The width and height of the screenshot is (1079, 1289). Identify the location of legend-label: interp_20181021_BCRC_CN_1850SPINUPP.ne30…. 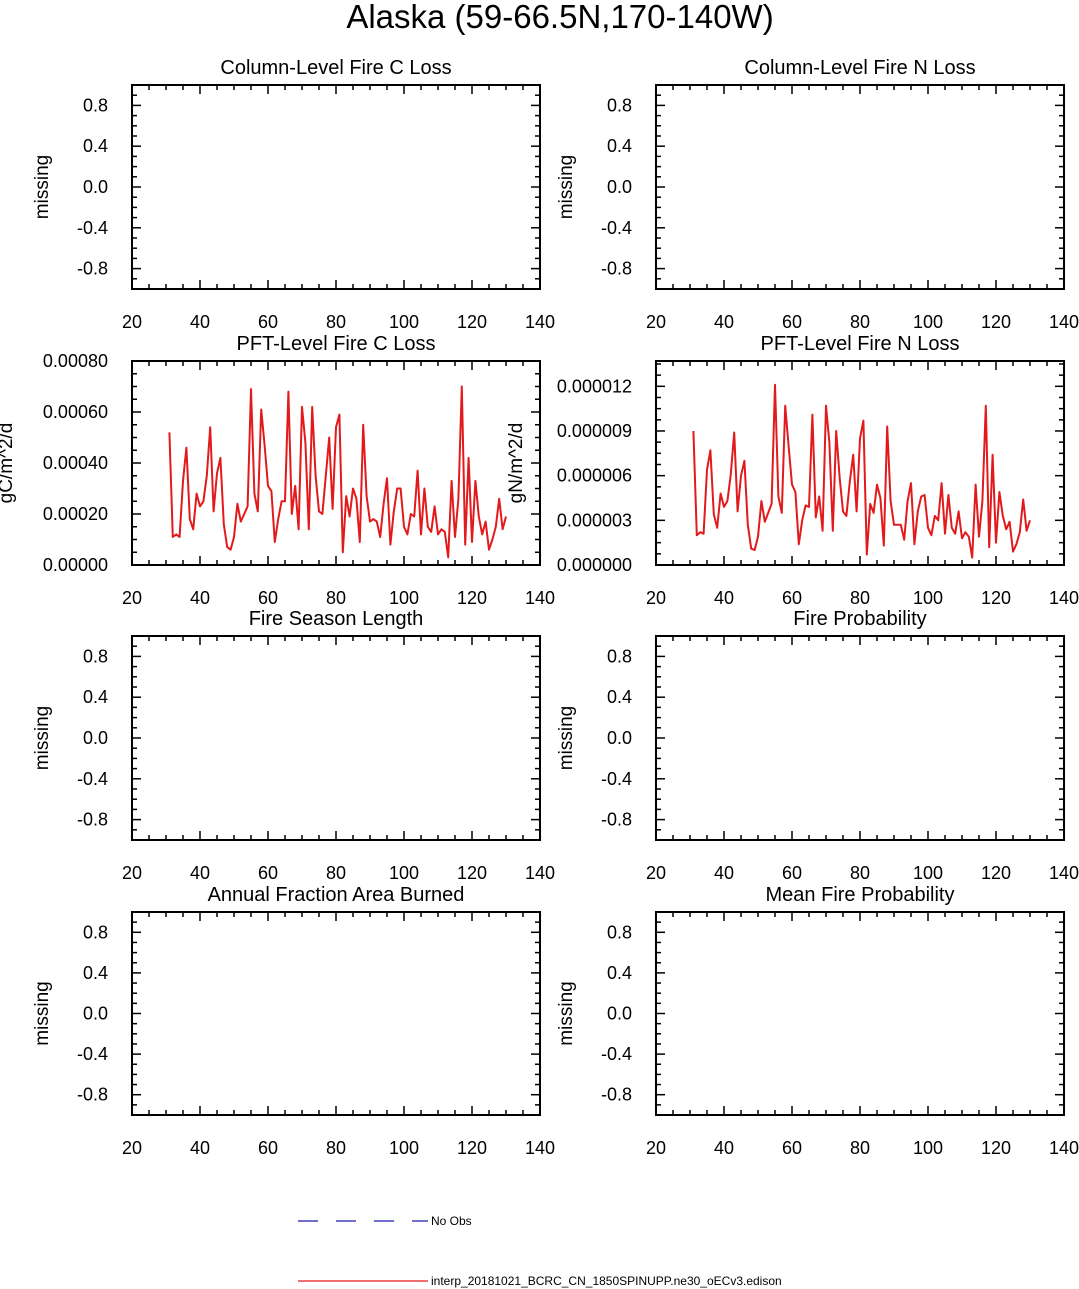
(606, 1281).